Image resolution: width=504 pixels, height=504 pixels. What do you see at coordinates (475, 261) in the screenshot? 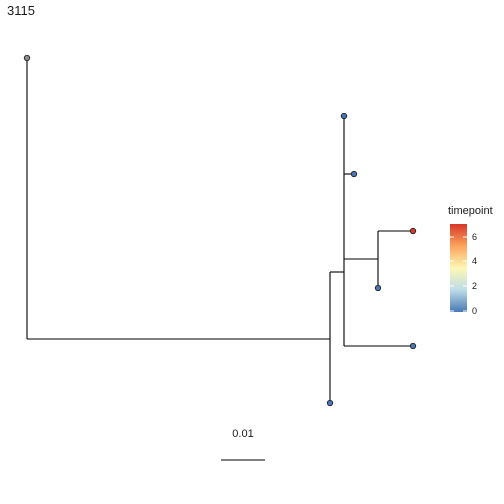
I see `legend-tick-label: 4` at bounding box center [475, 261].